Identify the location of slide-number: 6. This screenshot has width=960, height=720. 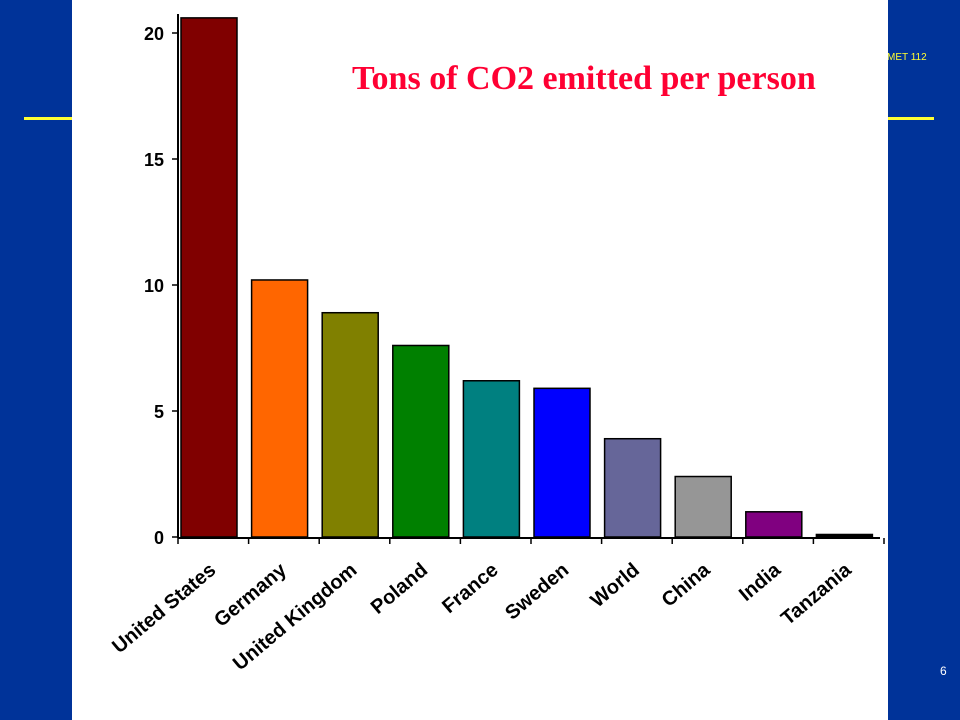
(943, 671).